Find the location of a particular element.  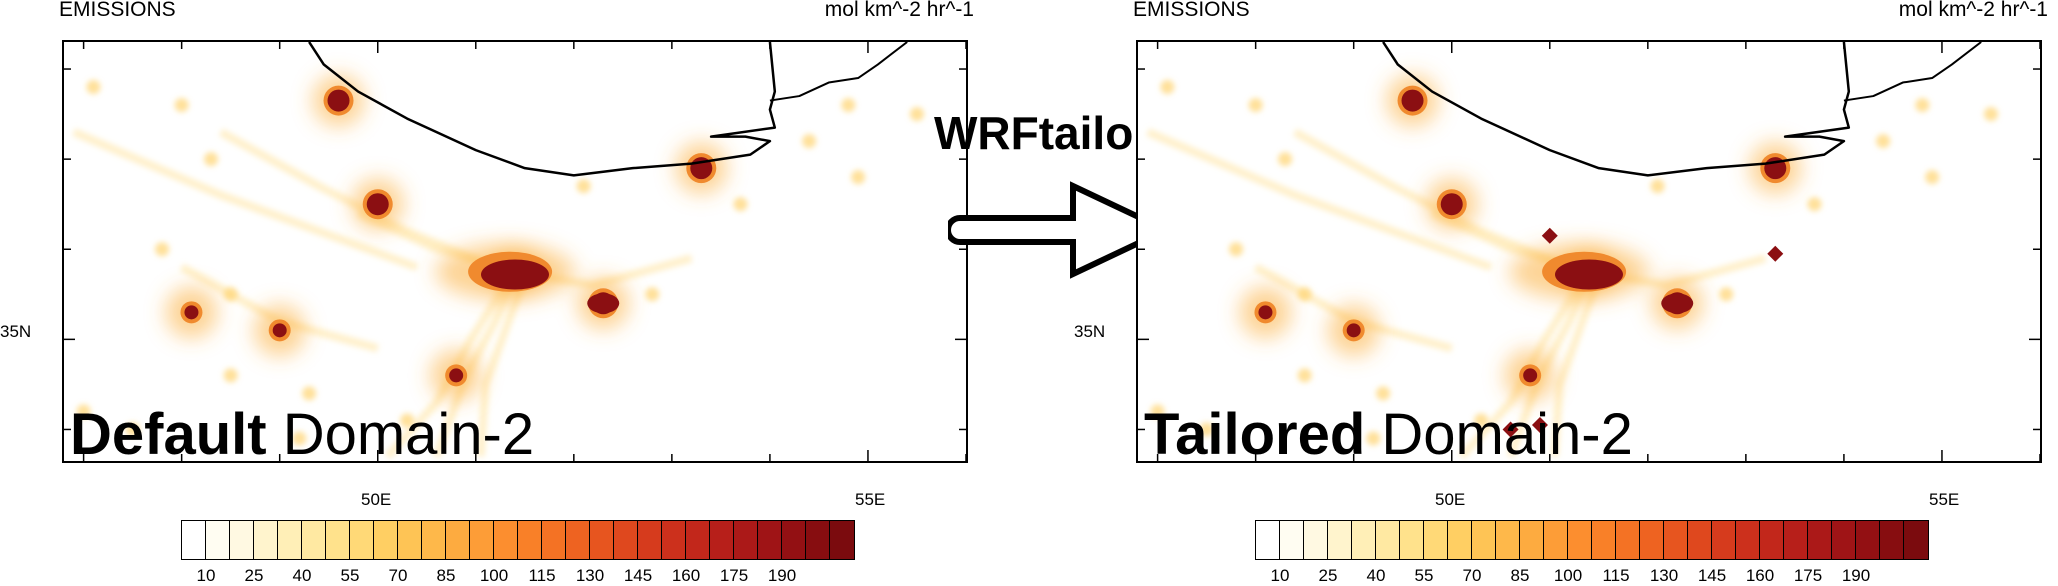

transform-arrow: WRFtailor is located at coordinates (1052, 198).